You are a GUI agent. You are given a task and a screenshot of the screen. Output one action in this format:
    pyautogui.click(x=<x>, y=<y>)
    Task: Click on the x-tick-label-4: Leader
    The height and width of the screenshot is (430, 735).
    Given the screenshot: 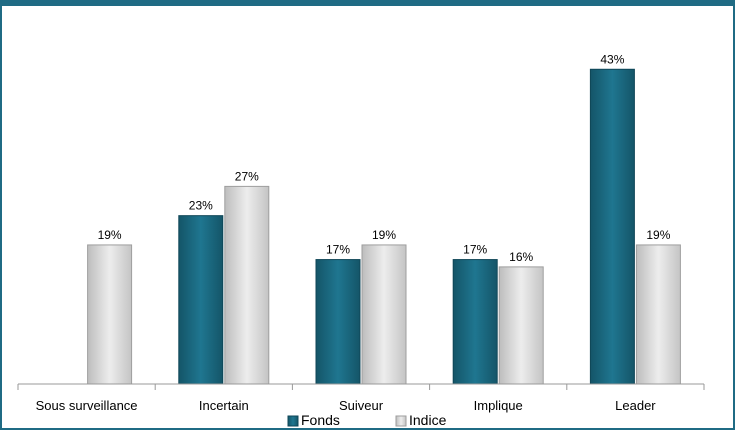 What is the action you would take?
    pyautogui.click(x=635, y=405)
    